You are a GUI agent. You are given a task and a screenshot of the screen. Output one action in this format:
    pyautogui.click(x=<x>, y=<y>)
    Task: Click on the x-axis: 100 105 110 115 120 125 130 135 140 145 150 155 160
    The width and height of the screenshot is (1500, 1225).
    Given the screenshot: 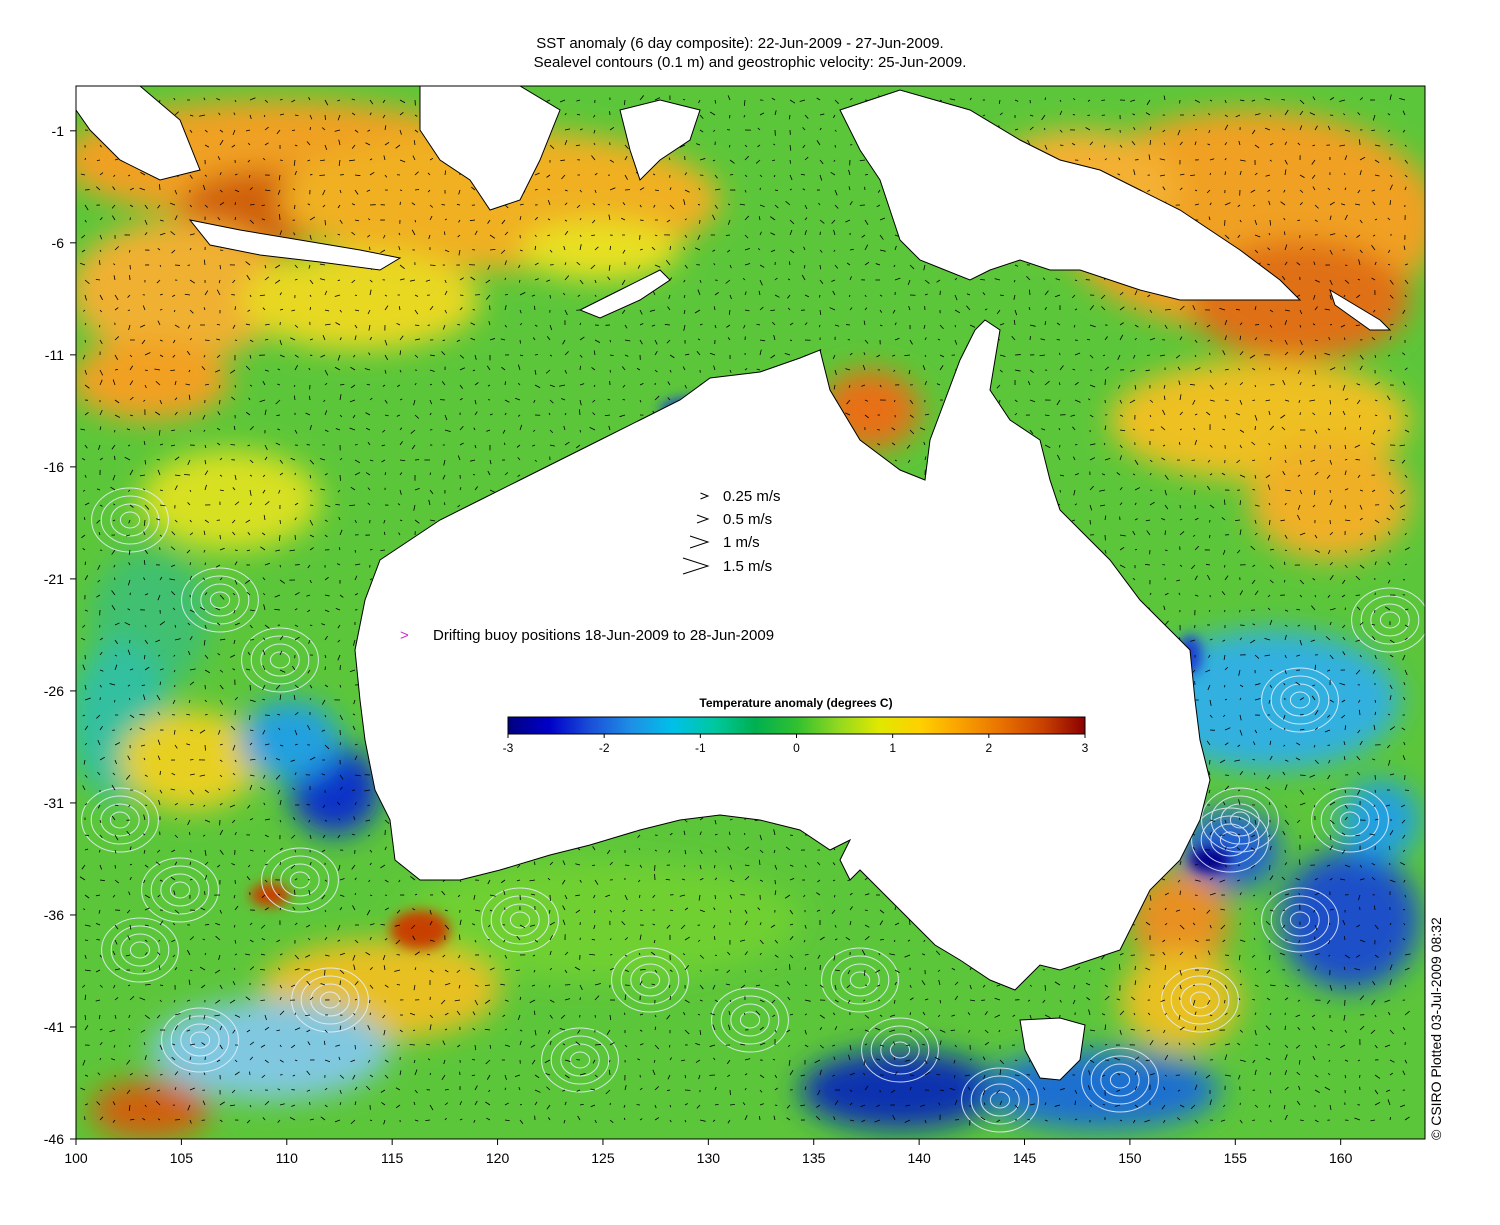 What is the action you would take?
    pyautogui.click(x=708, y=1152)
    